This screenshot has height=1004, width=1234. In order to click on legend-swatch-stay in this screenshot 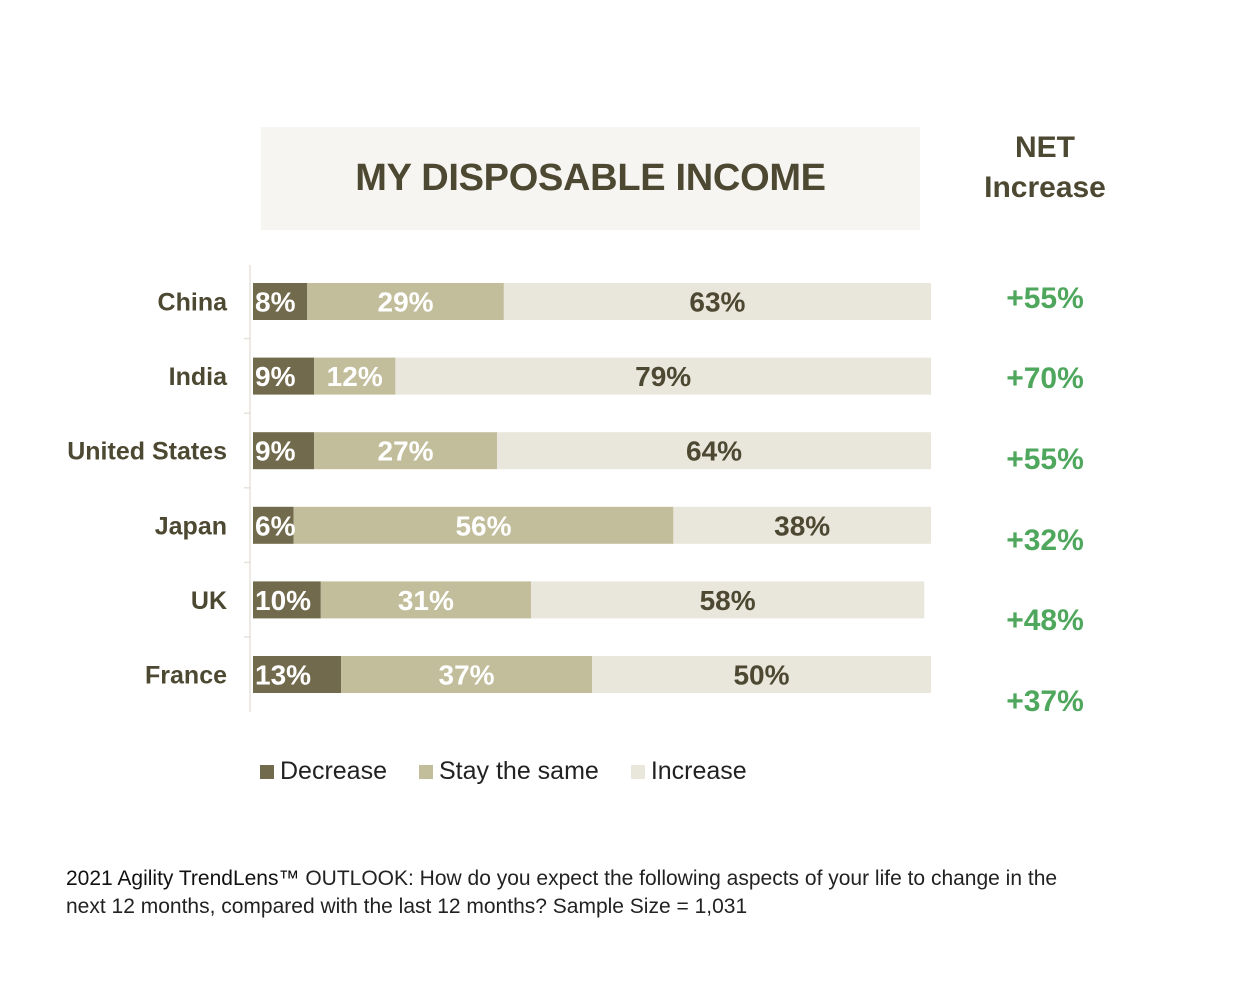, I will do `click(426, 771)`.